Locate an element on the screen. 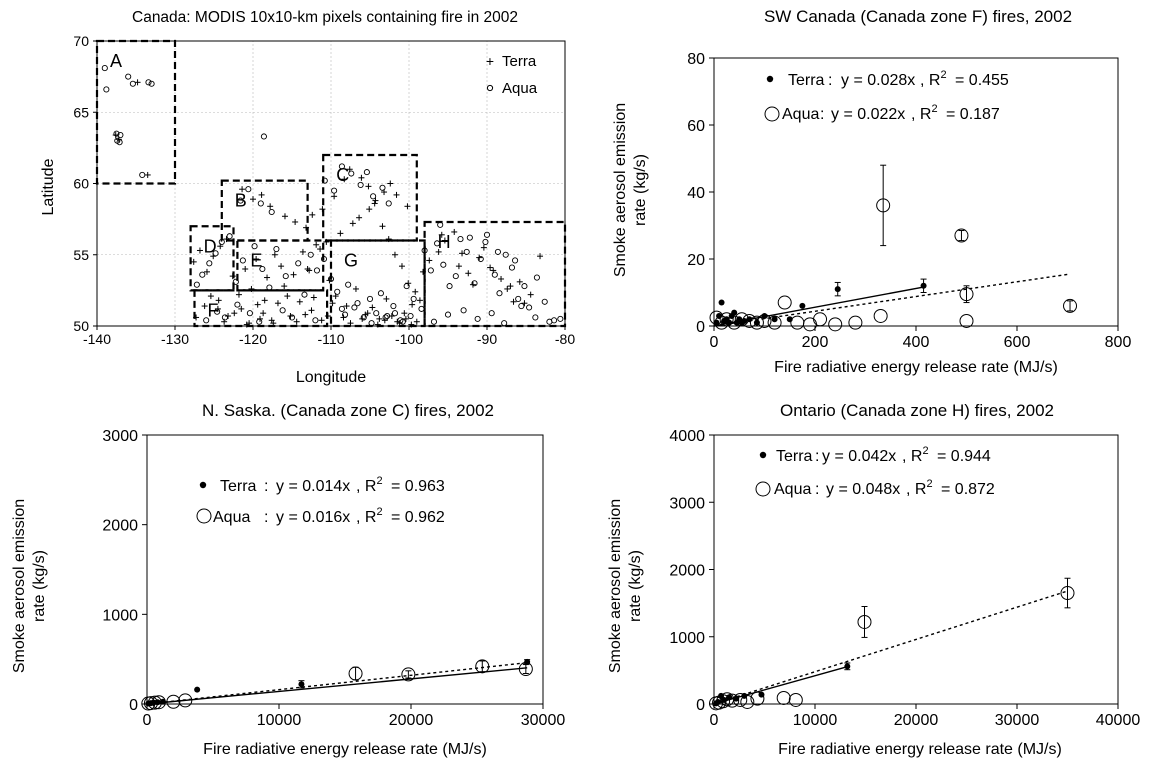 The image size is (1153, 766). zone-box-a is located at coordinates (136, 112).